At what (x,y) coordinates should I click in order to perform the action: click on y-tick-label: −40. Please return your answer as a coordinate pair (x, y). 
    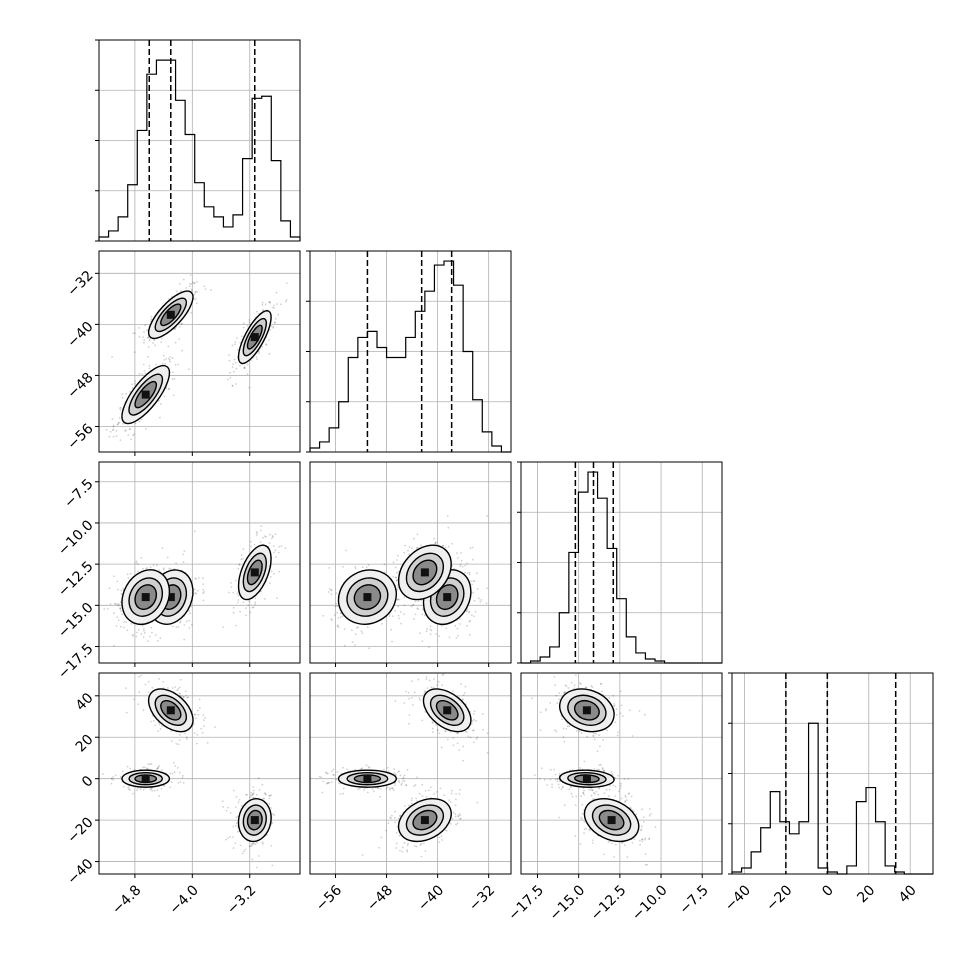
    Looking at the image, I should click on (80, 335).